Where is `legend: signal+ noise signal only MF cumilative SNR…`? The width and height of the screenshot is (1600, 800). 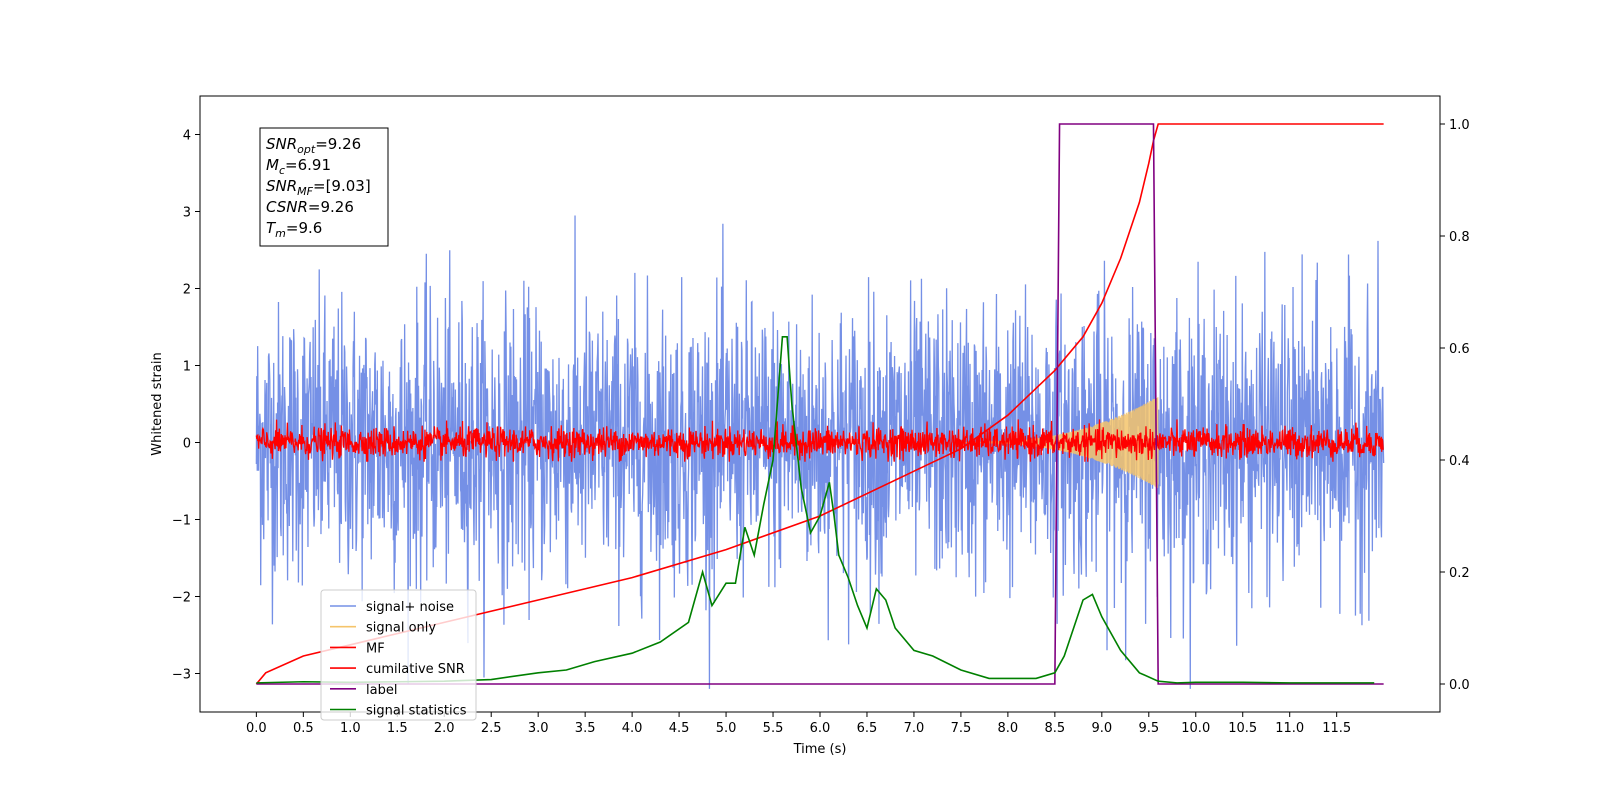
legend: signal+ noise signal only MF cumilative SNR… is located at coordinates (398, 655).